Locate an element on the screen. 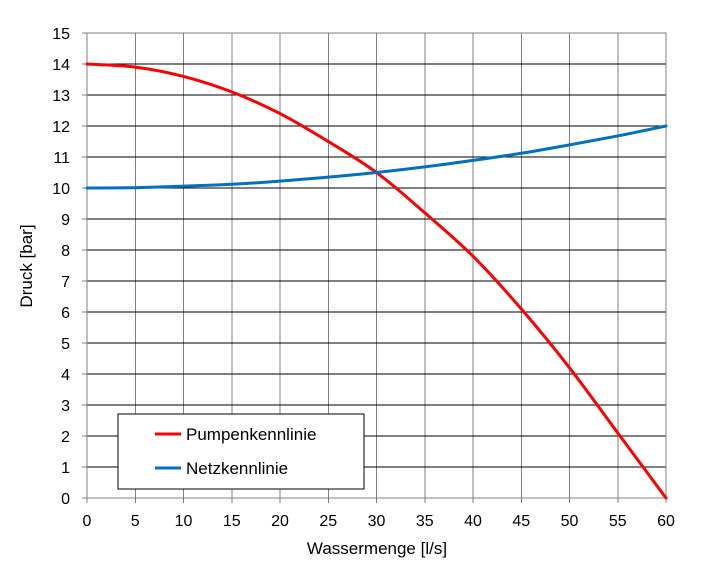 This screenshot has width=701, height=561. legend-label-netzkennlinie: Netzkennlinie is located at coordinates (237, 468).